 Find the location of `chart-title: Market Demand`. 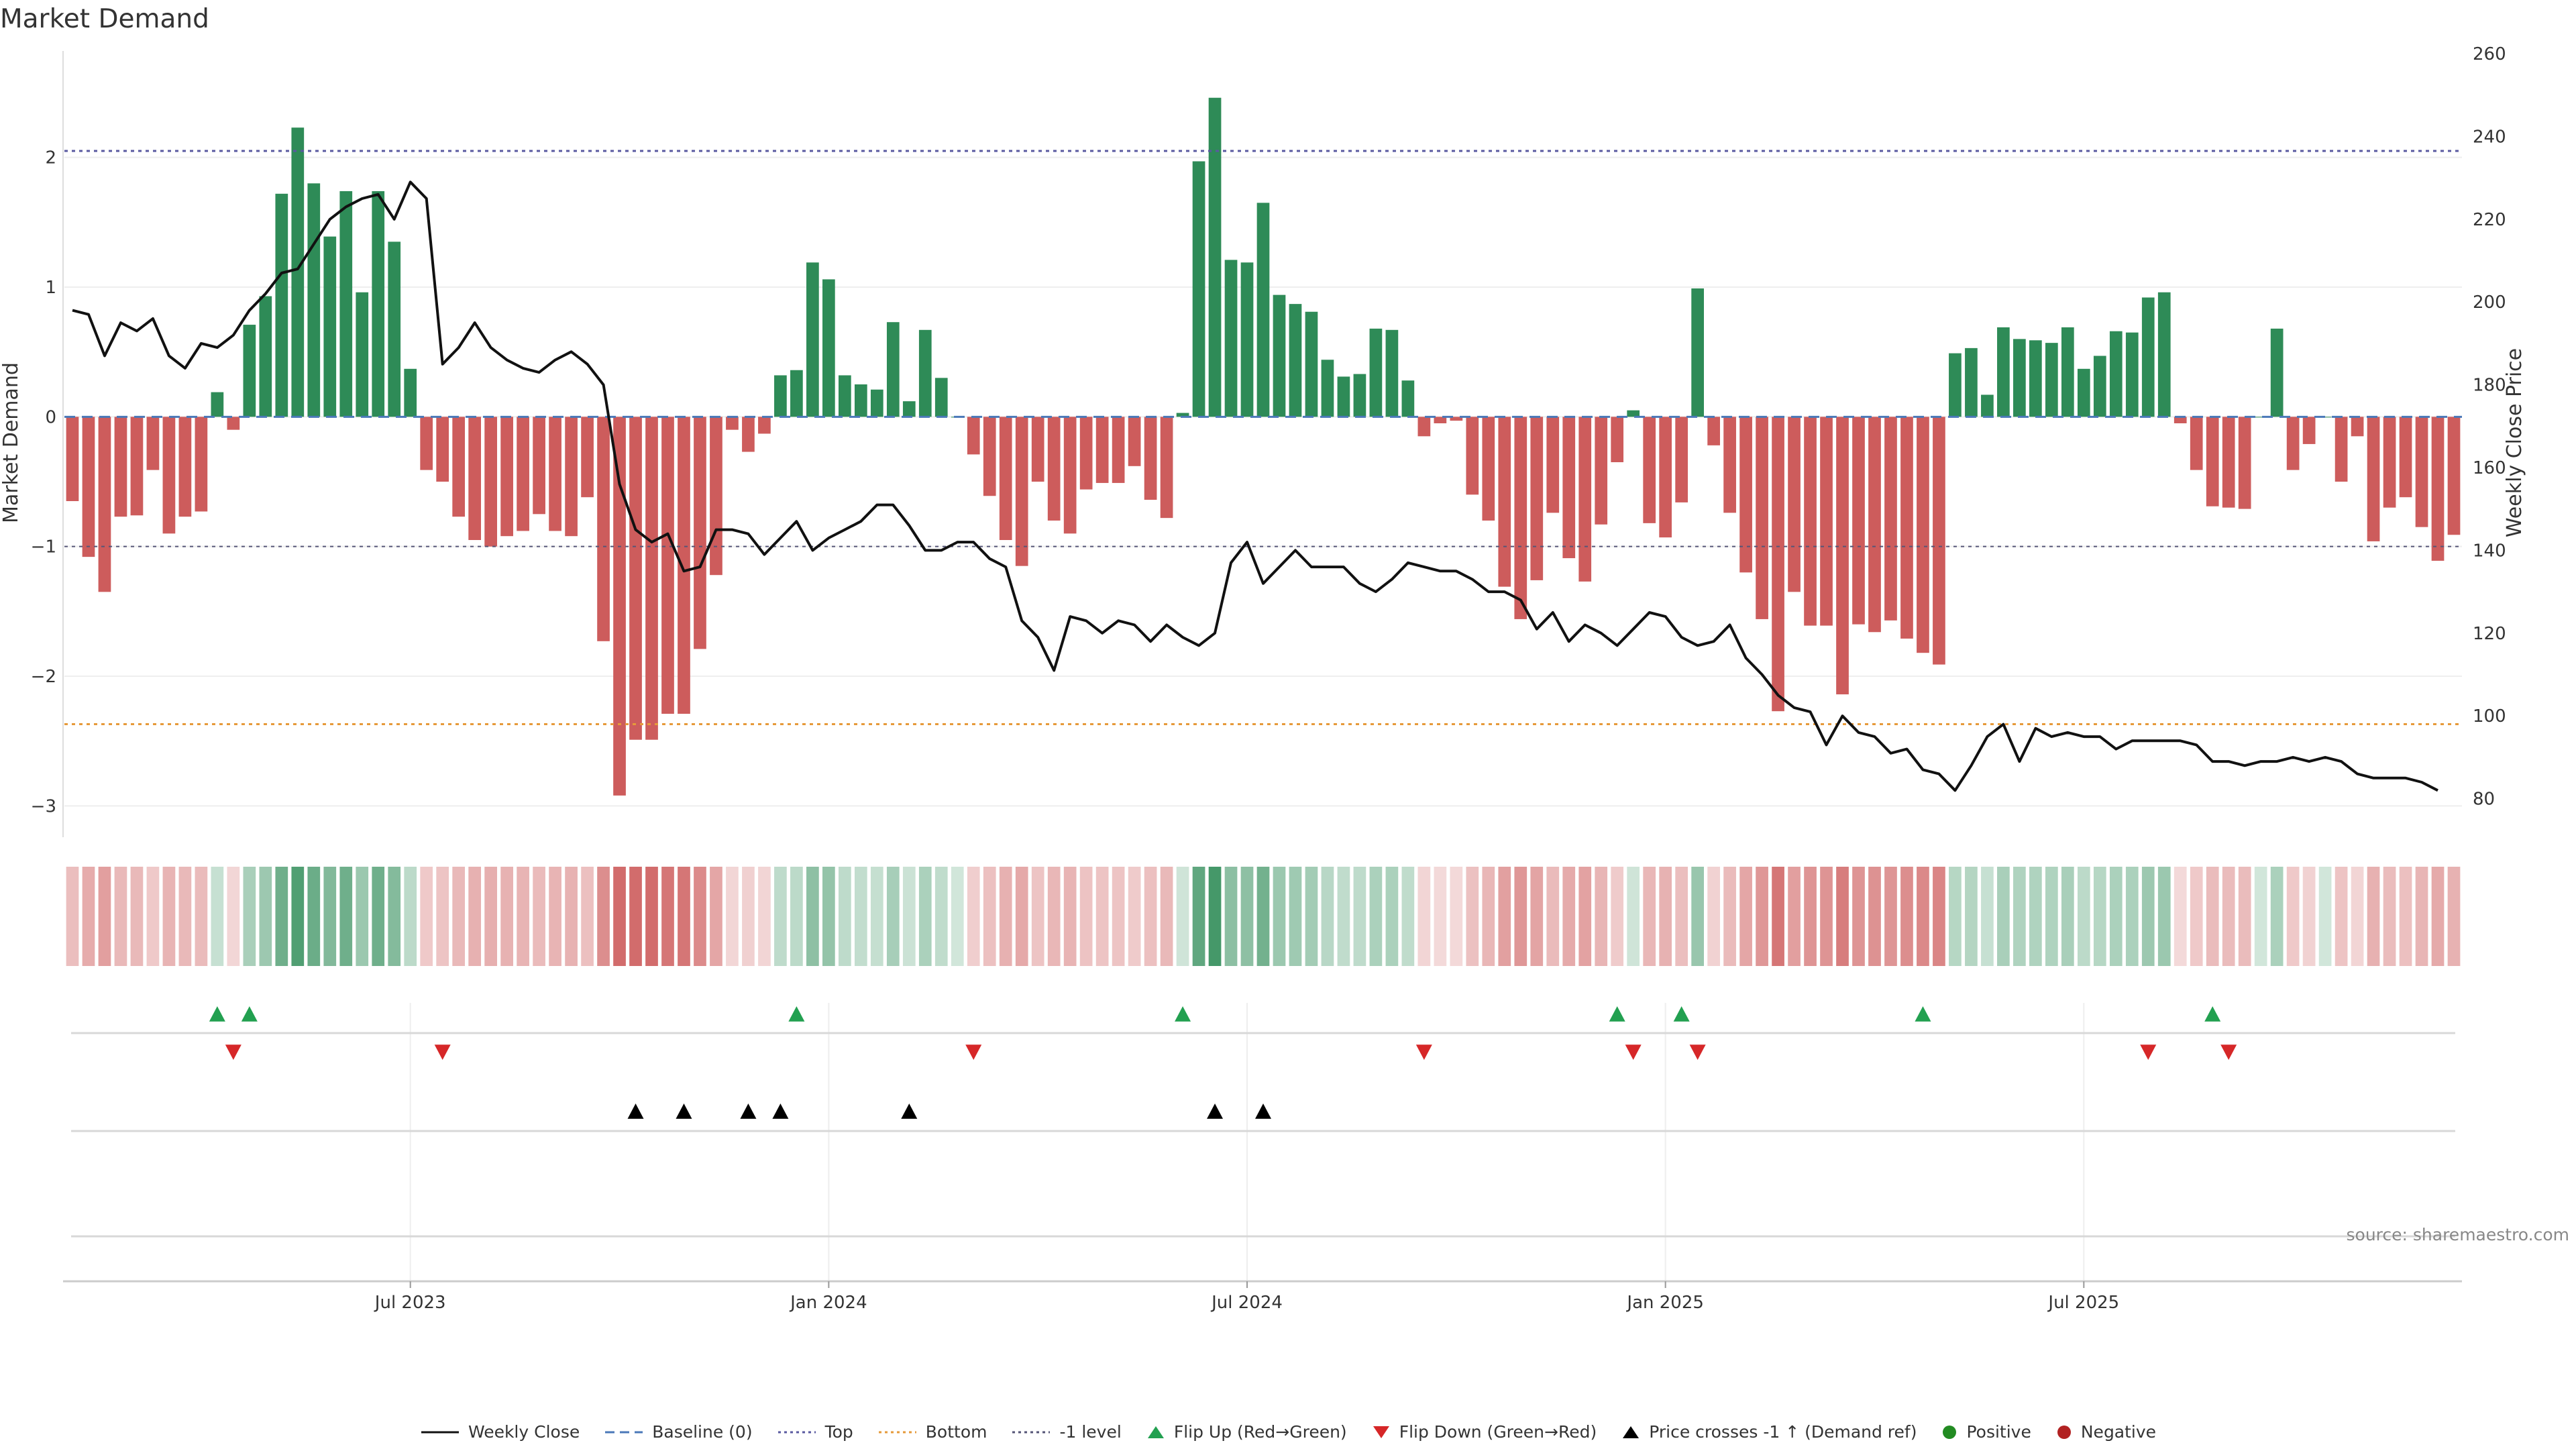

chart-title: Market Demand is located at coordinates (104, 19).